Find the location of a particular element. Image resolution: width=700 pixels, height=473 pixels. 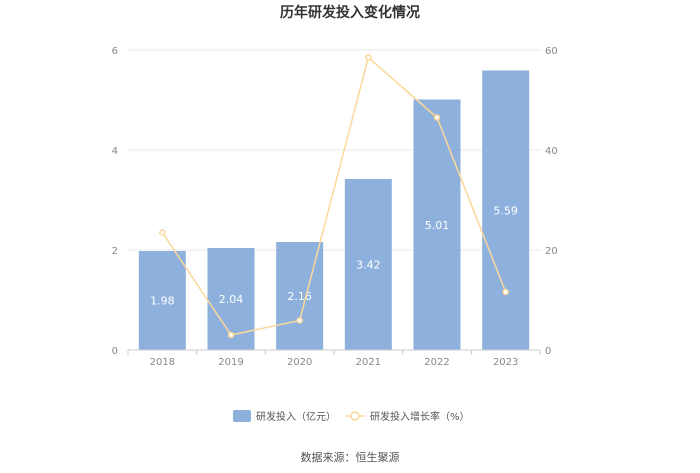

left-axis-tick-label: 6 is located at coordinates (115, 51).